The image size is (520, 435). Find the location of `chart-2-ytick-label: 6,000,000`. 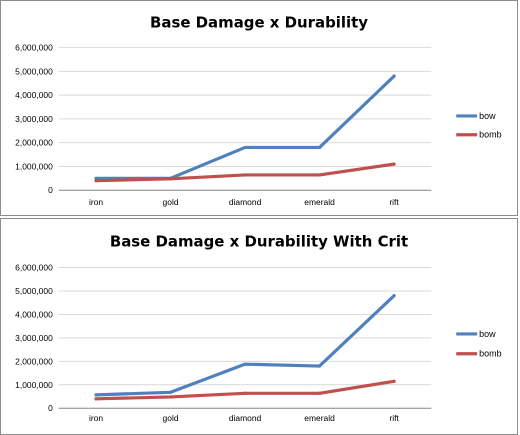

chart-2-ytick-label: 6,000,000 is located at coordinates (34, 268).